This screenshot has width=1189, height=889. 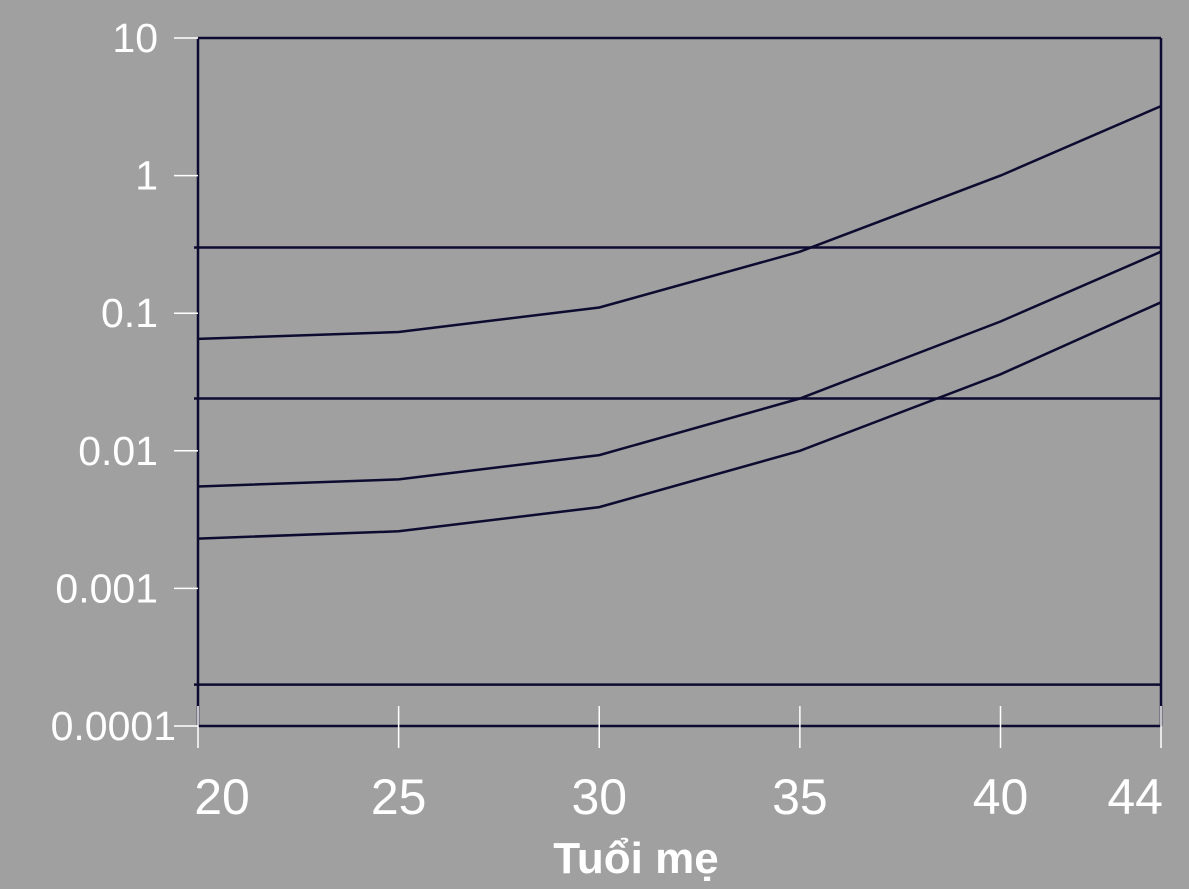 What do you see at coordinates (135, 38) in the screenshot?
I see `y-tick-label: 10` at bounding box center [135, 38].